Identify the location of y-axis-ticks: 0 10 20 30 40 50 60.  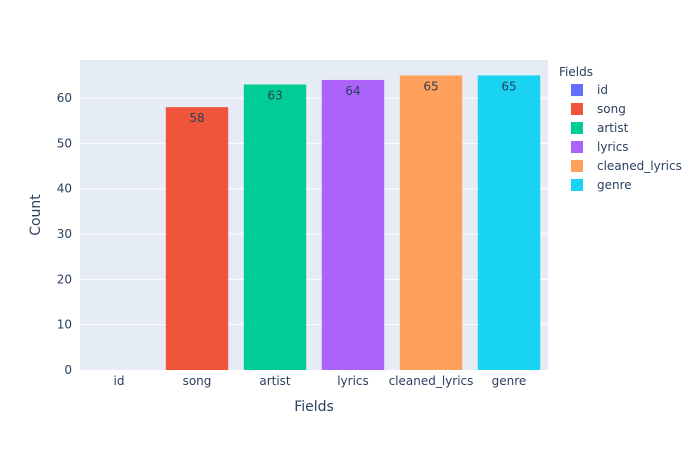
(64, 234).